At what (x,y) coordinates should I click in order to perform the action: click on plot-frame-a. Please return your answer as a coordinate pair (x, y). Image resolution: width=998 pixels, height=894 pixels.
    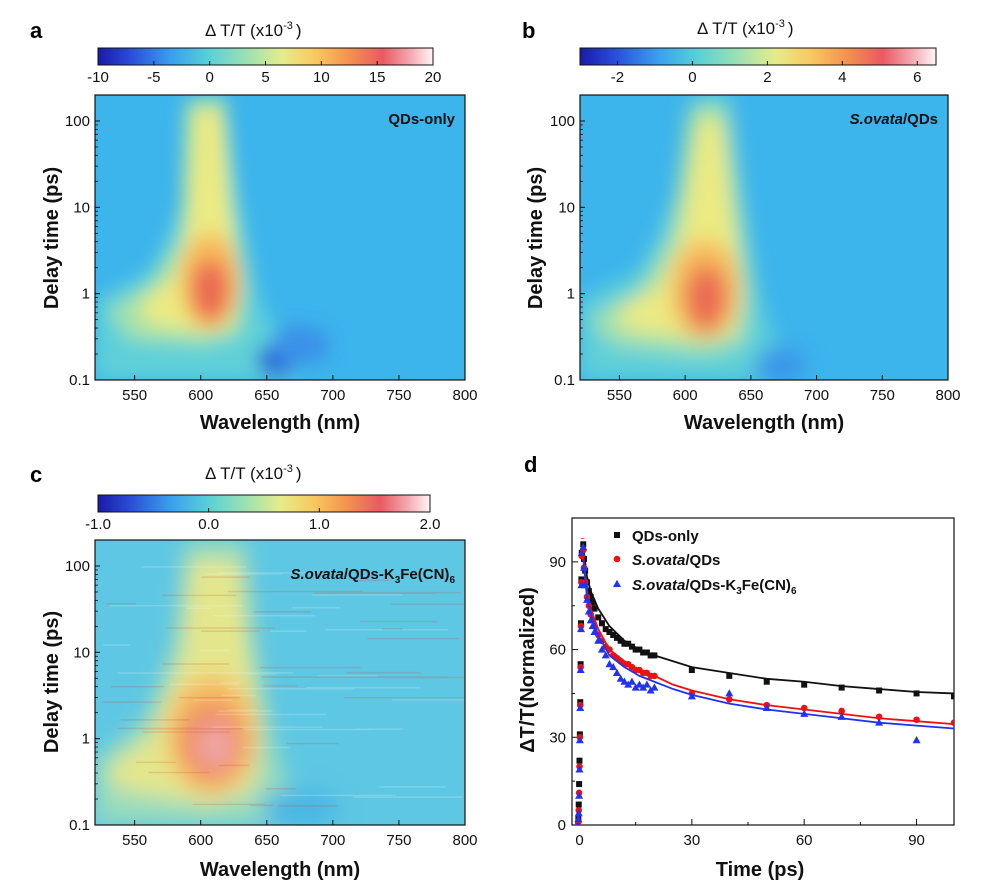
    Looking at the image, I should click on (280, 237).